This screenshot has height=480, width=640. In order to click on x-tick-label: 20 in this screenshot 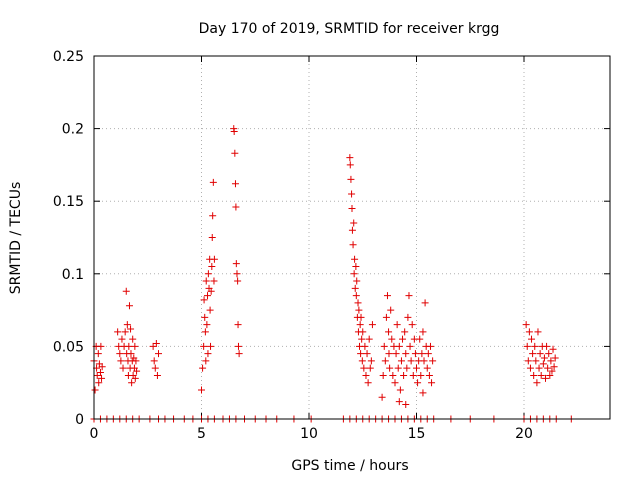, I will do `click(524, 434)`.